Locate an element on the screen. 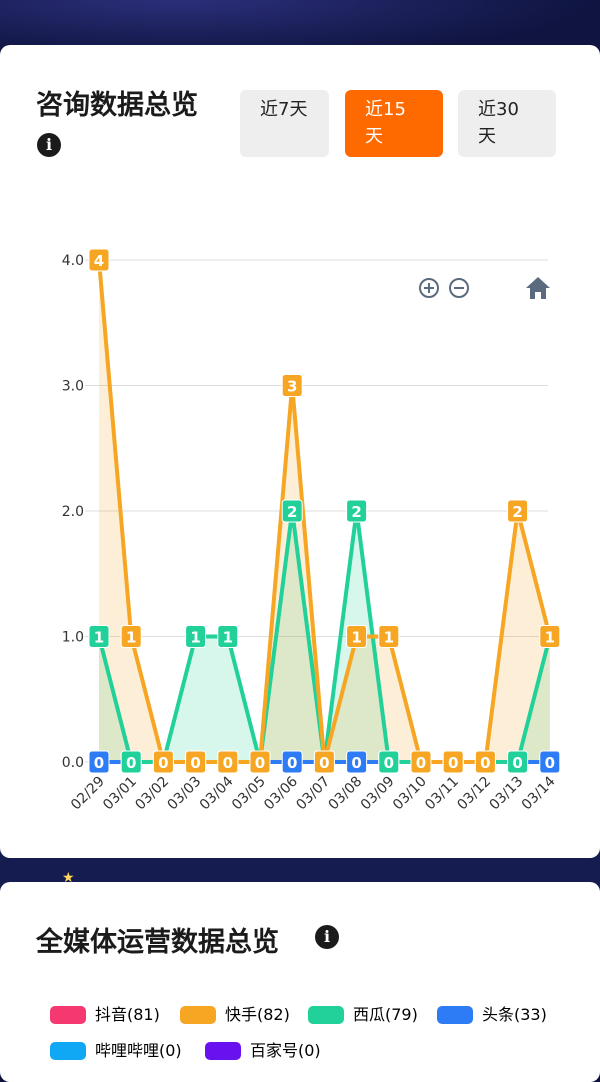 The image size is (600, 1082). legend-label: 快手(82) is located at coordinates (257, 1014).